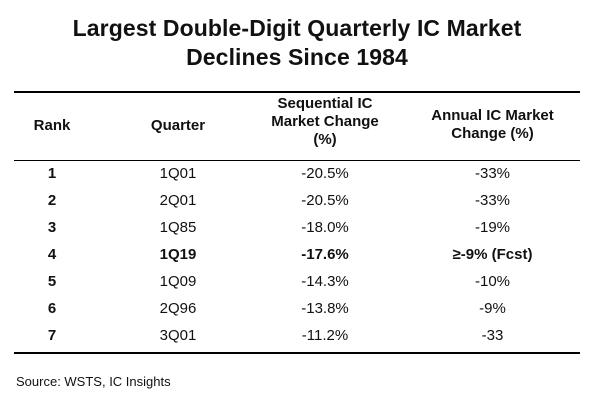 This screenshot has height=404, width=594. What do you see at coordinates (52, 281) in the screenshot?
I see `cell-rank: 5` at bounding box center [52, 281].